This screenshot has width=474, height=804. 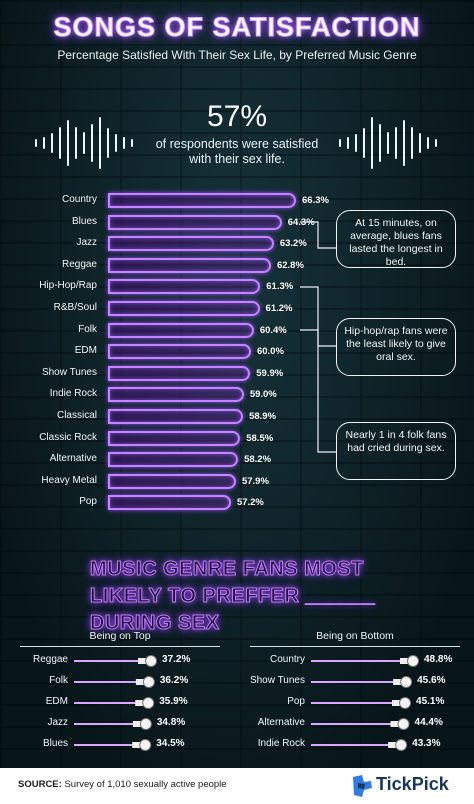 I want to click on genre-label: Show Tunes, so click(x=69, y=372).